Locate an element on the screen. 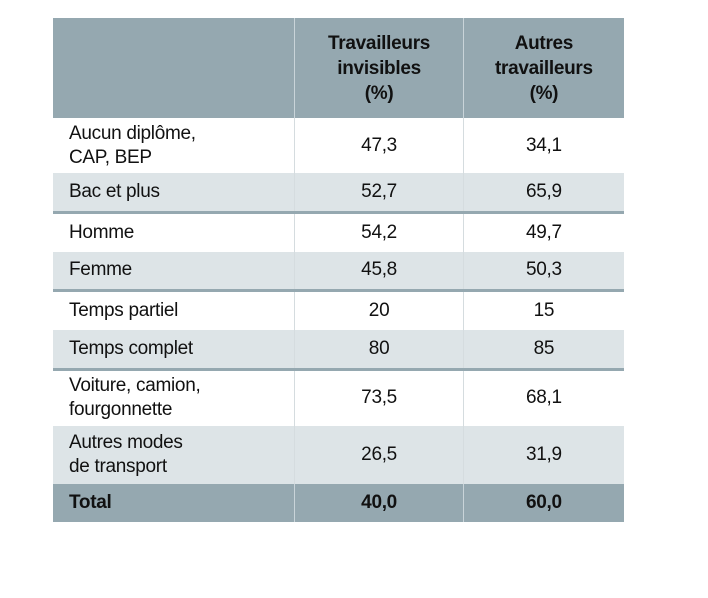  total-invisibles: 40,0 is located at coordinates (379, 503).